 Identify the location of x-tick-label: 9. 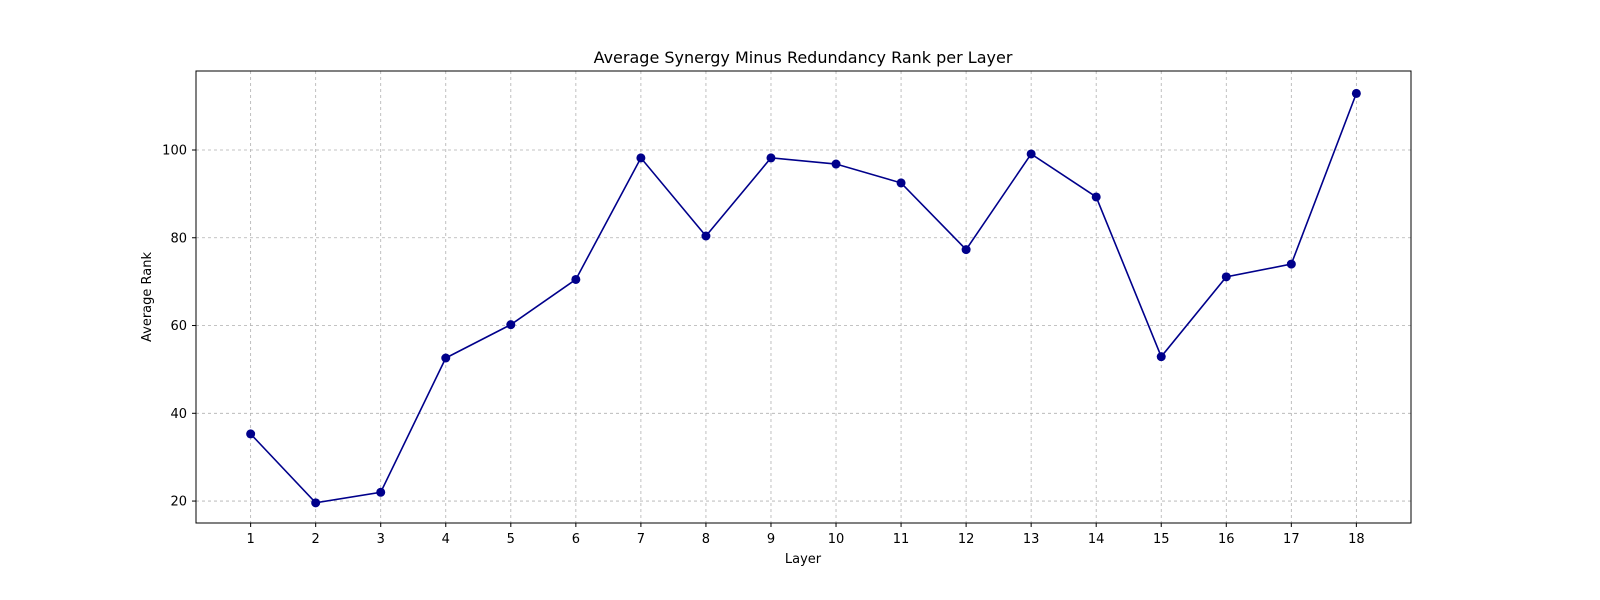
(771, 539).